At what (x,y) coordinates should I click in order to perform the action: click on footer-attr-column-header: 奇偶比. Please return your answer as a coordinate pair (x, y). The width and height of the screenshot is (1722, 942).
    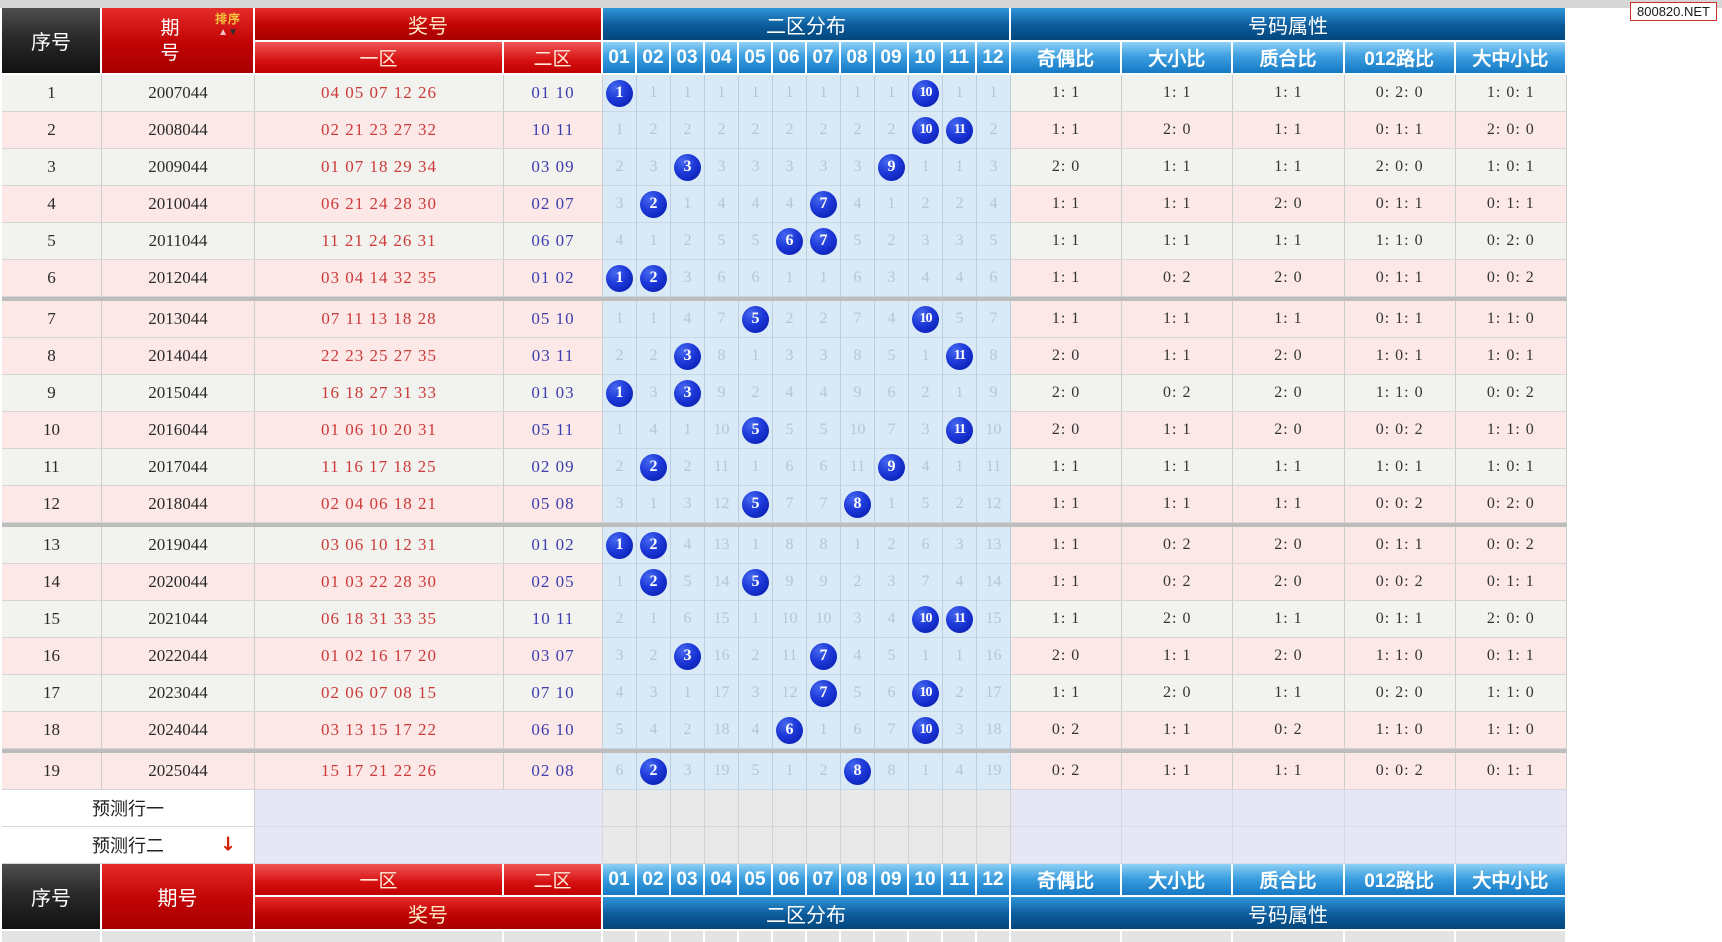
    Looking at the image, I should click on (1067, 880).